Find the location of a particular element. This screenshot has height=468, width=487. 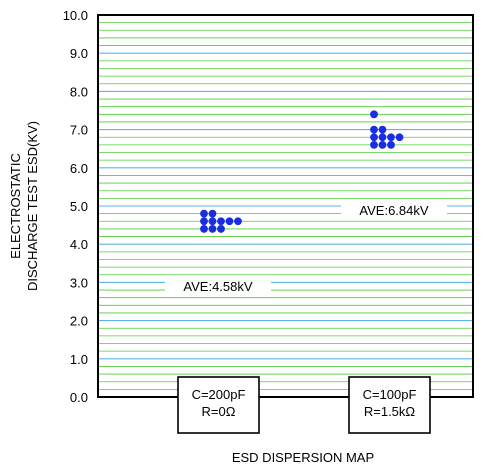

y-axis-label-line-1: ELECTROSTATIC is located at coordinates (15, 206).